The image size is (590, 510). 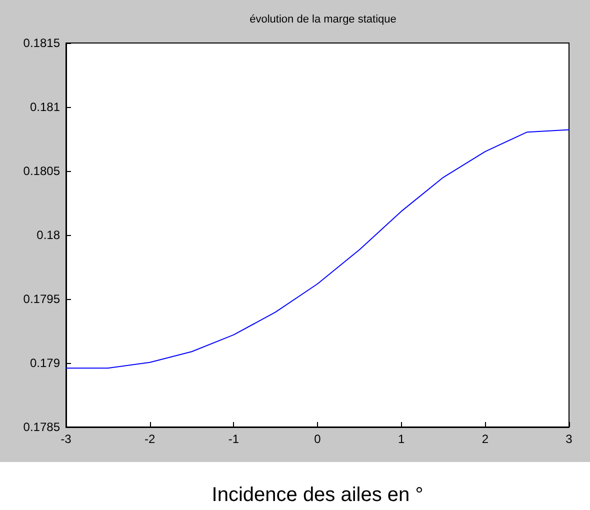 I want to click on x-tick-label: -1, so click(x=234, y=439).